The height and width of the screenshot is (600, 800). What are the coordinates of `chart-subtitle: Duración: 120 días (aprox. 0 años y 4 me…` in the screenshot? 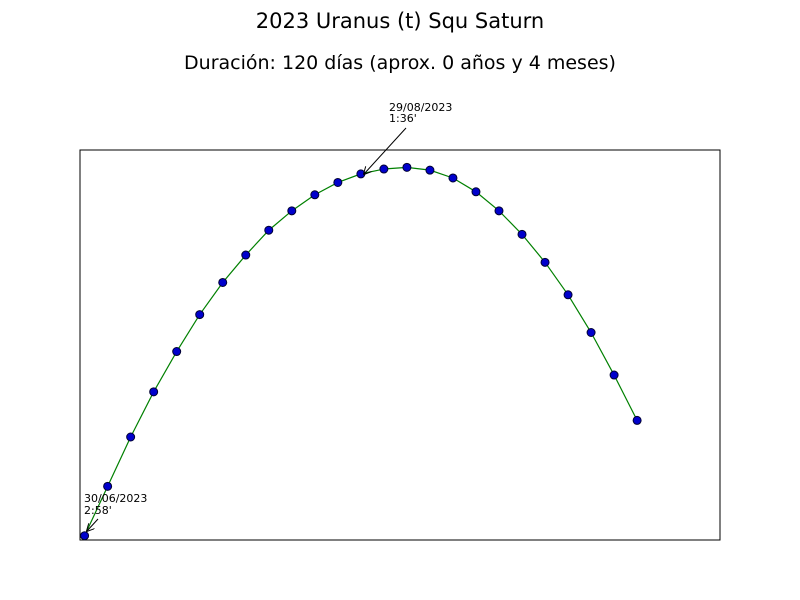 It's located at (400, 63).